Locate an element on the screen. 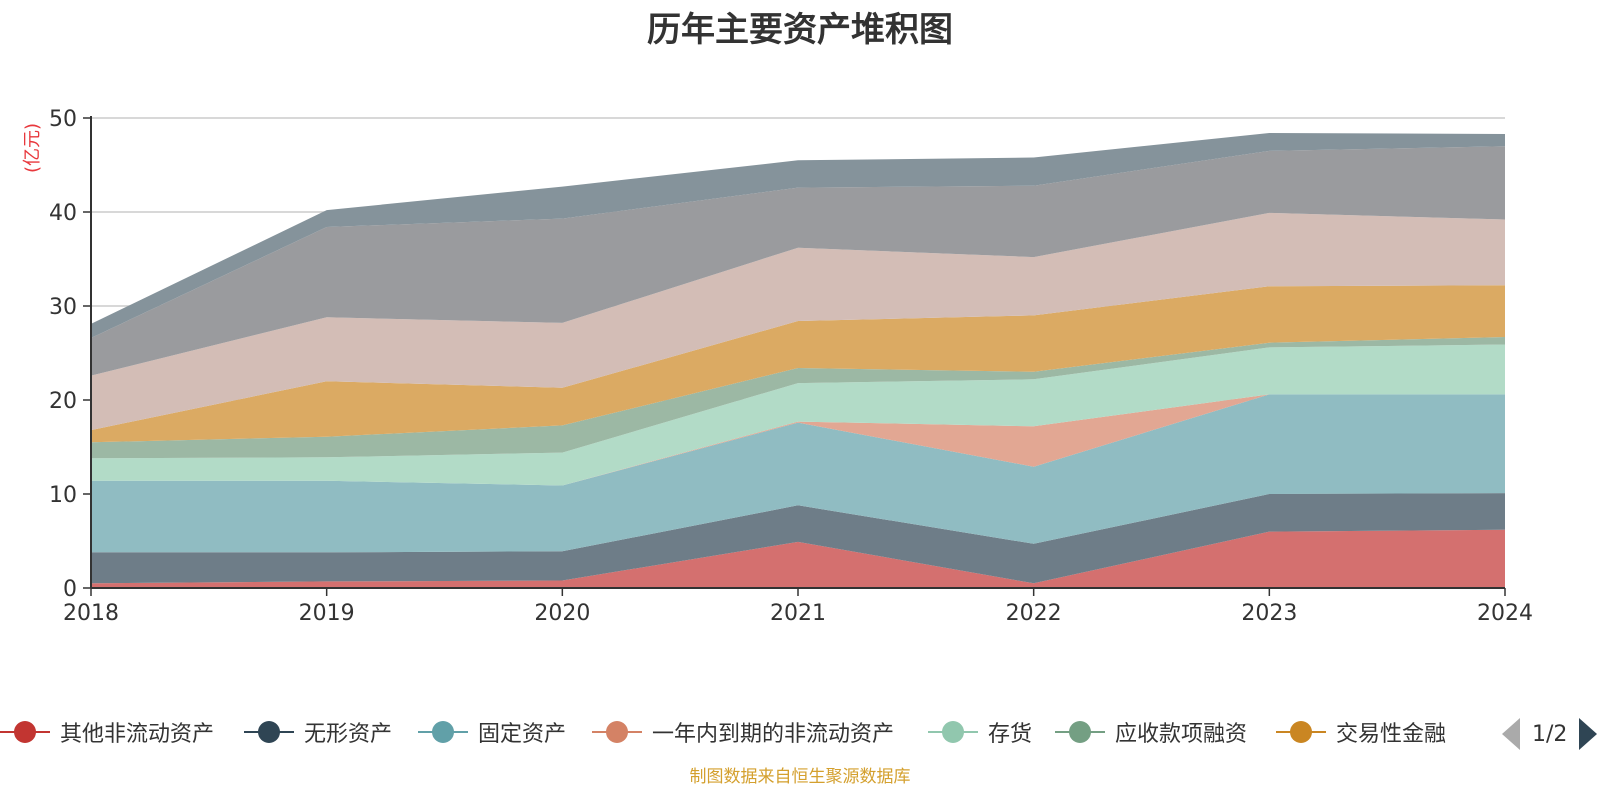  y-axis-unit-text: (亿元) is located at coordinates (32, 148).